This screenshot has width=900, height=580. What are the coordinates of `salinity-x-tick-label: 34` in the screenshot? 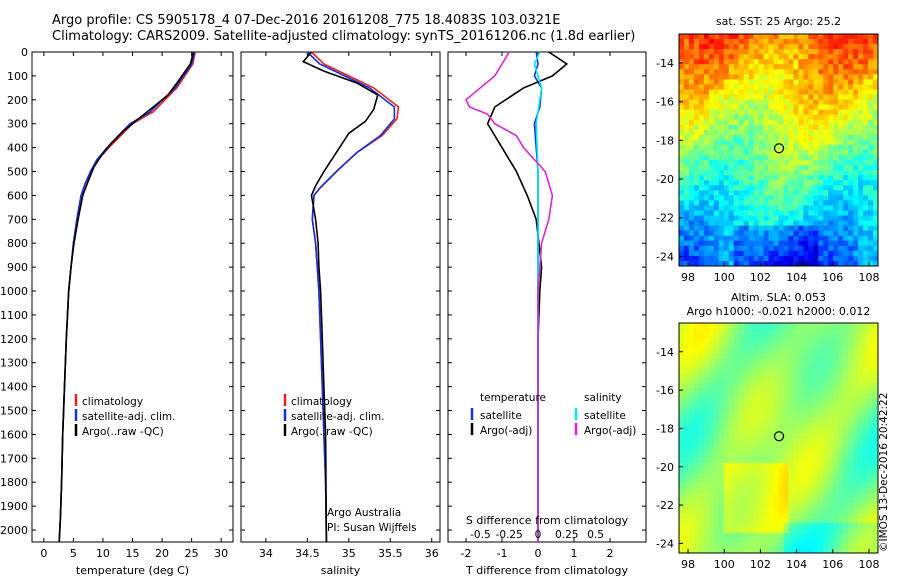 It's located at (266, 553).